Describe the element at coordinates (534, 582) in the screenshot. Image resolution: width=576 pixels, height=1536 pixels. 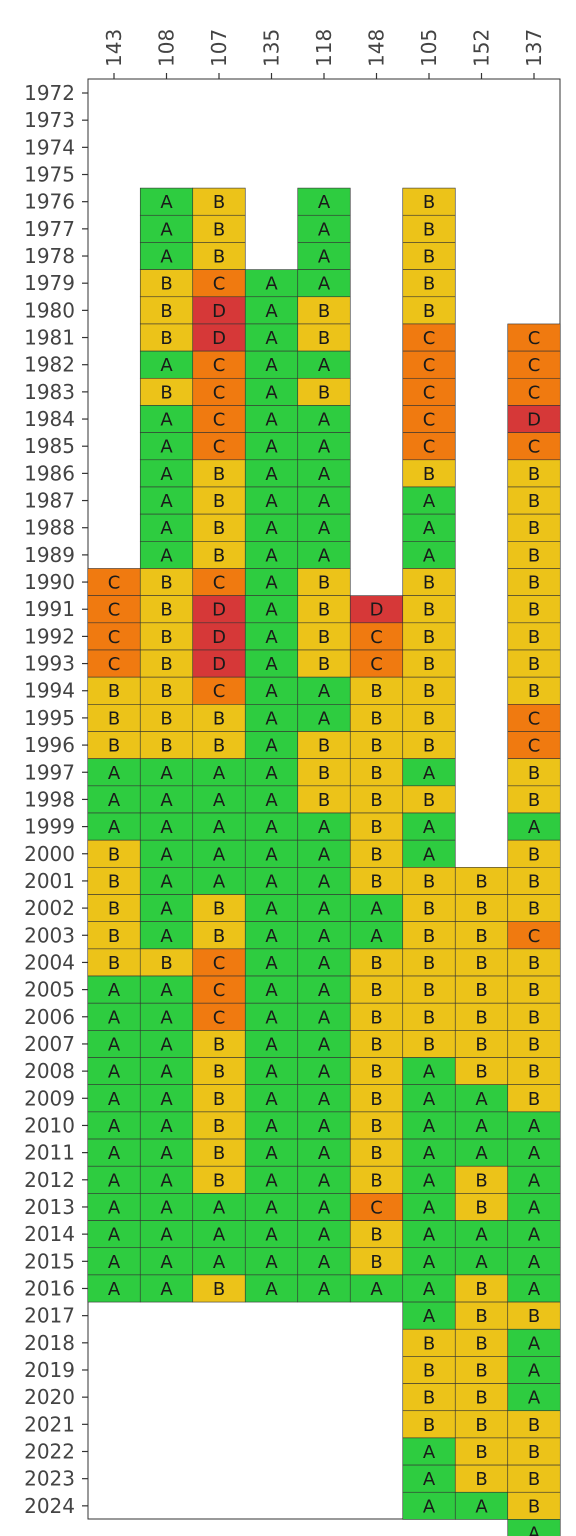
I see `cell-137-1990` at that location.